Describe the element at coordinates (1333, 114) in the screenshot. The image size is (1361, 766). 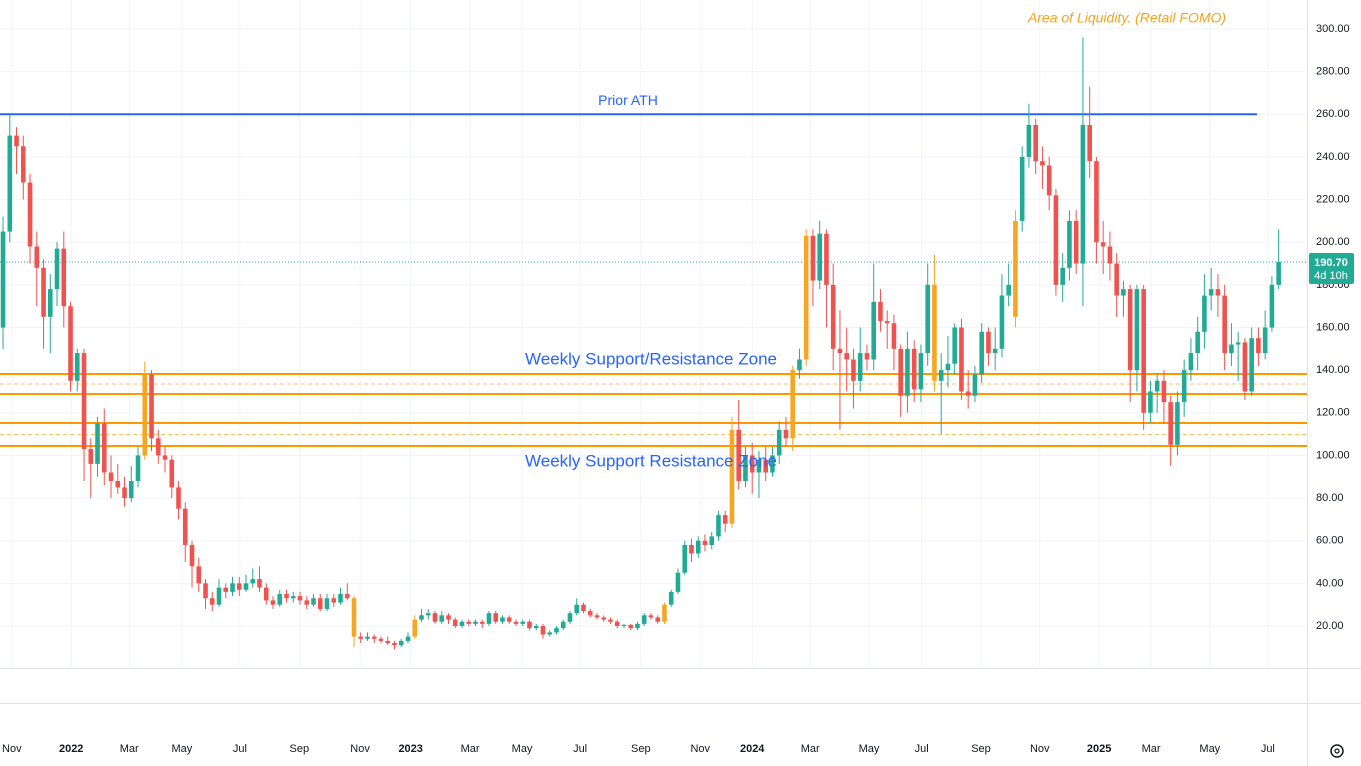
I see `y-tick-label: 260.00` at that location.